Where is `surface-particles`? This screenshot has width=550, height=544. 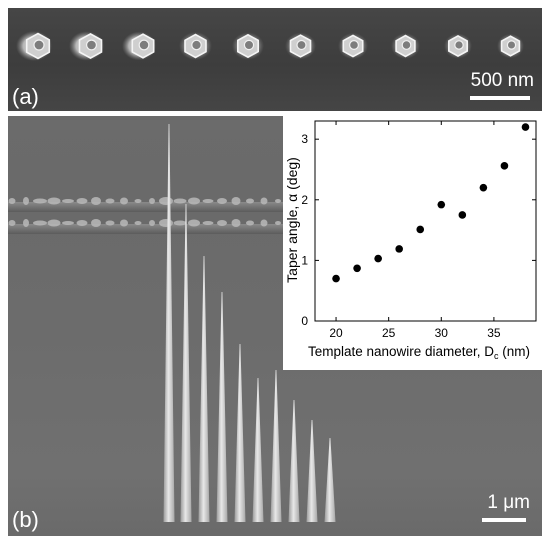
surface-particles is located at coordinates (153, 212).